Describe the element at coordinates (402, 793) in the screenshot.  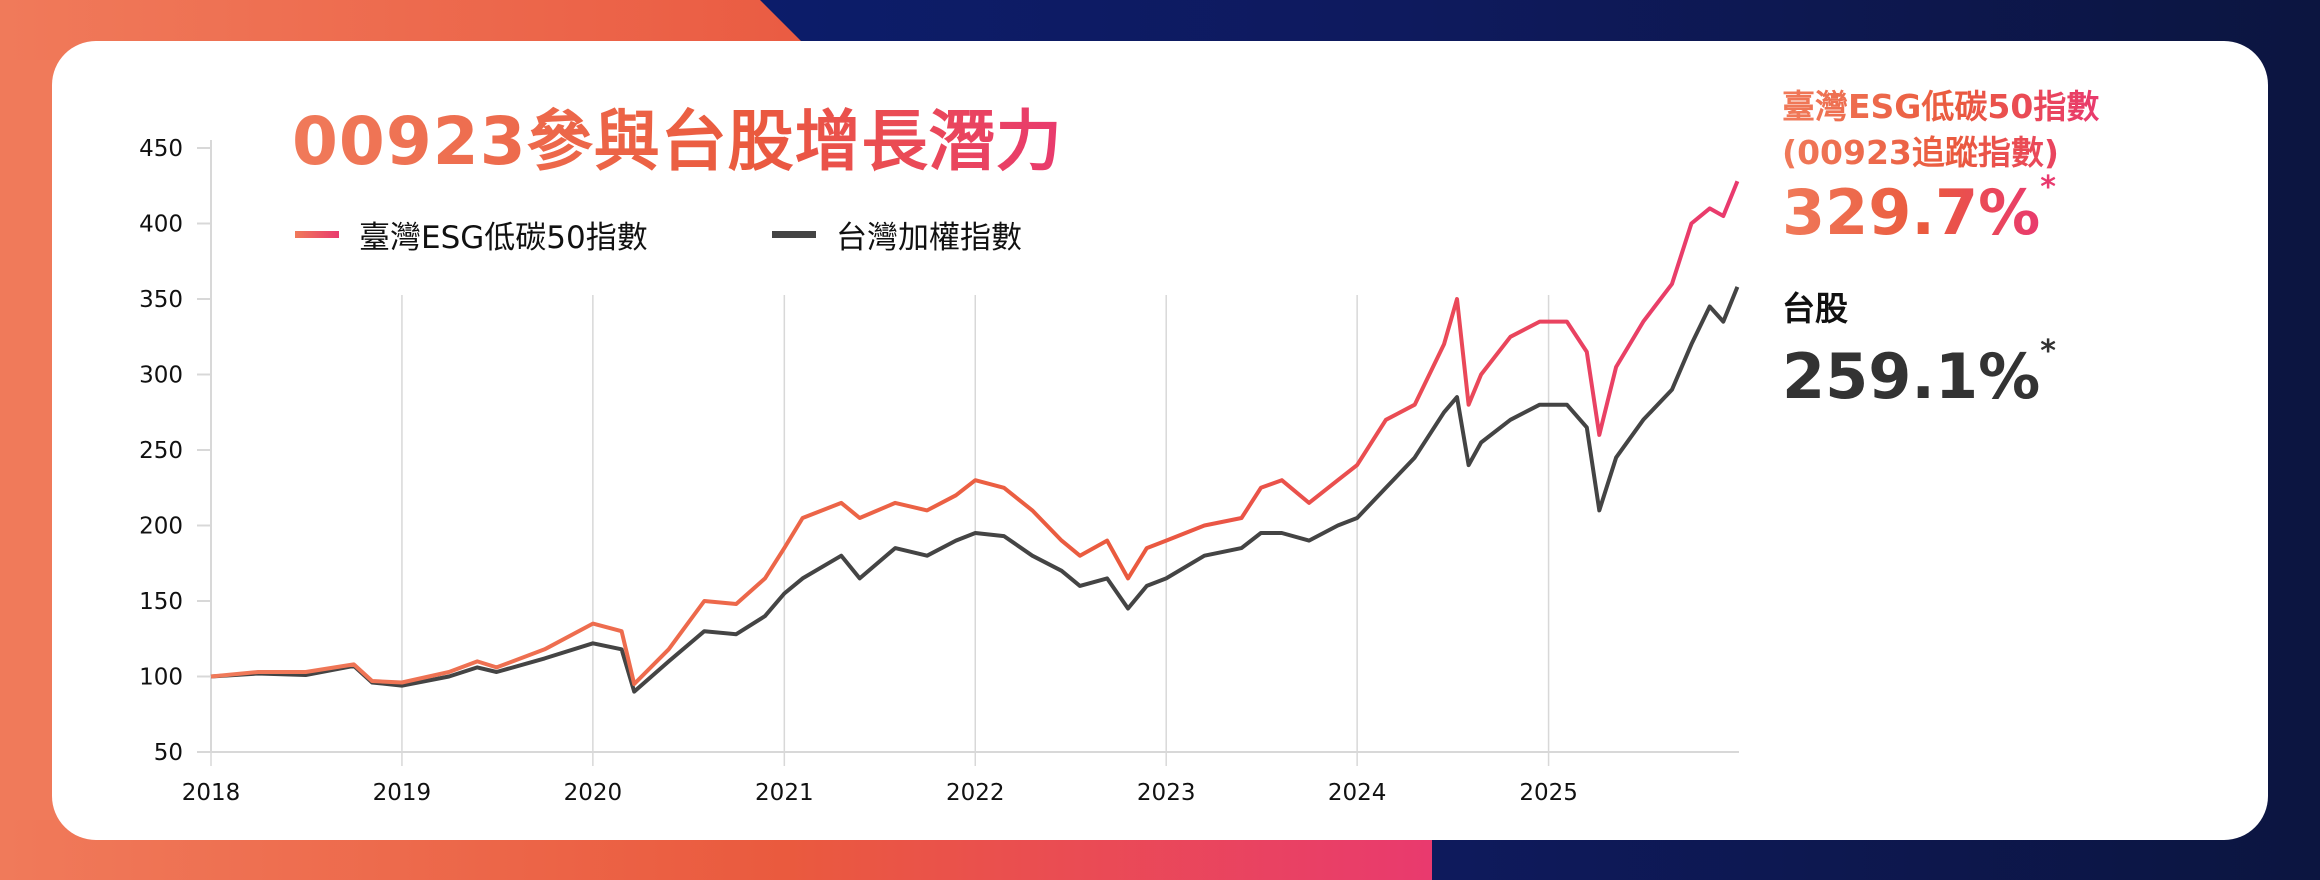
I see `x-tick-label: 2019` at that location.